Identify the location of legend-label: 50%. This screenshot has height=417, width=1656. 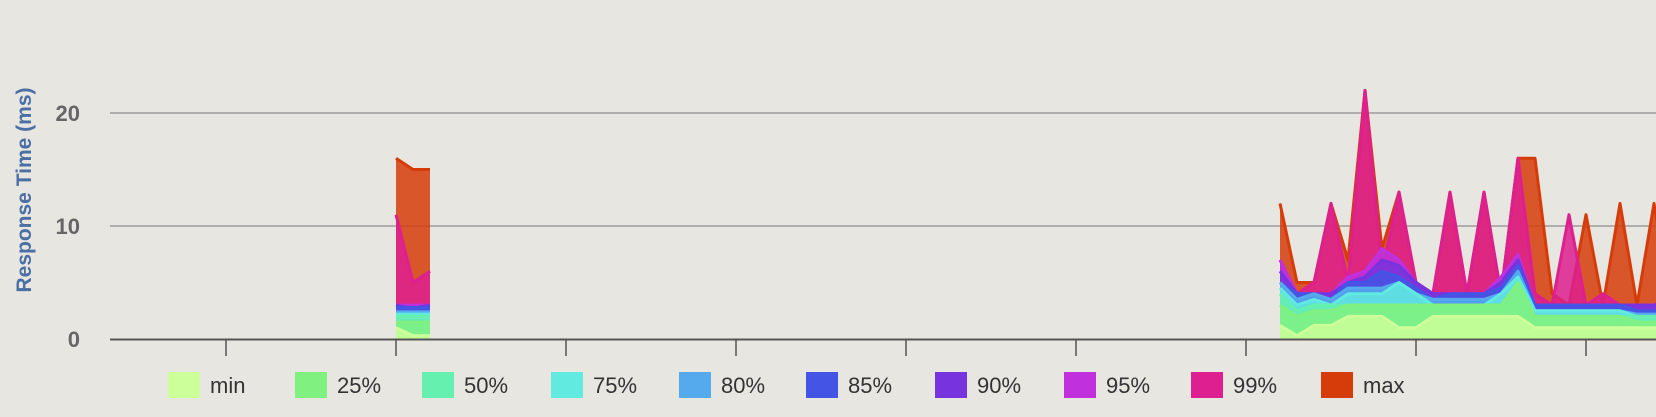
(486, 385).